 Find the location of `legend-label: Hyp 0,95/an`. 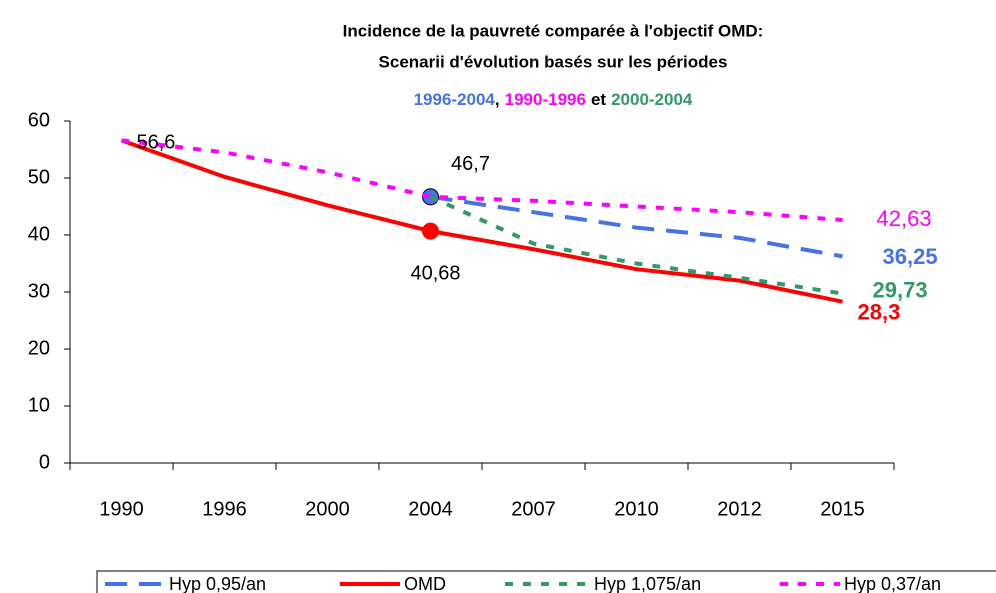

legend-label: Hyp 0,95/an is located at coordinates (217, 583).